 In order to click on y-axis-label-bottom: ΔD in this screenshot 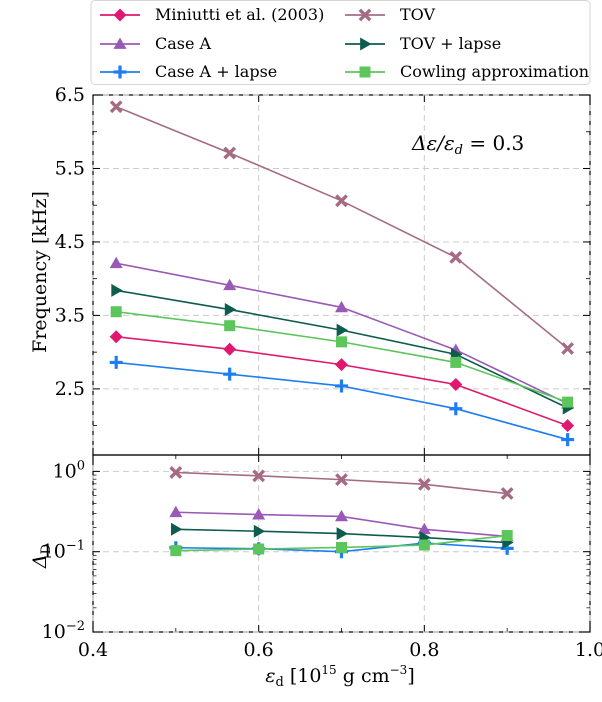, I will do `click(41, 556)`.